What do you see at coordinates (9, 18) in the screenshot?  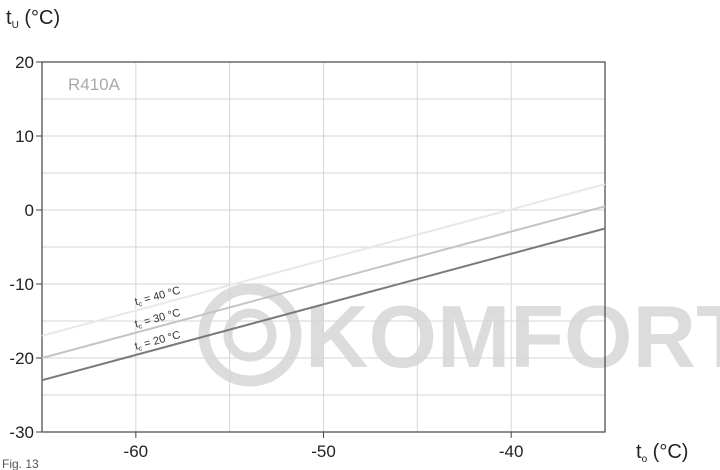 I see `y-axis-main: t` at bounding box center [9, 18].